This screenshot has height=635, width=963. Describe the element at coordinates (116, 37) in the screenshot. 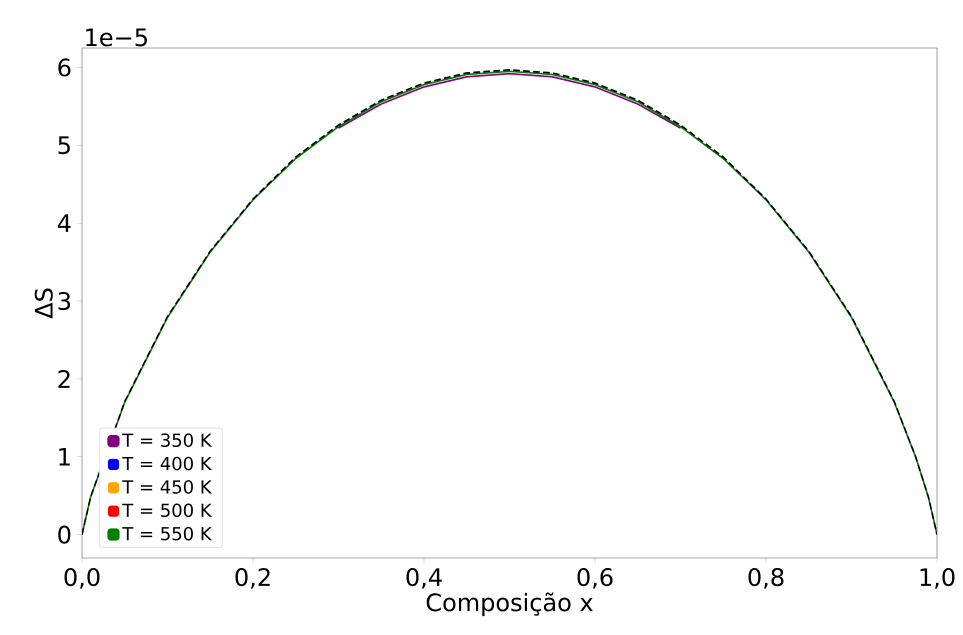

I see `text: 1e−5` at that location.